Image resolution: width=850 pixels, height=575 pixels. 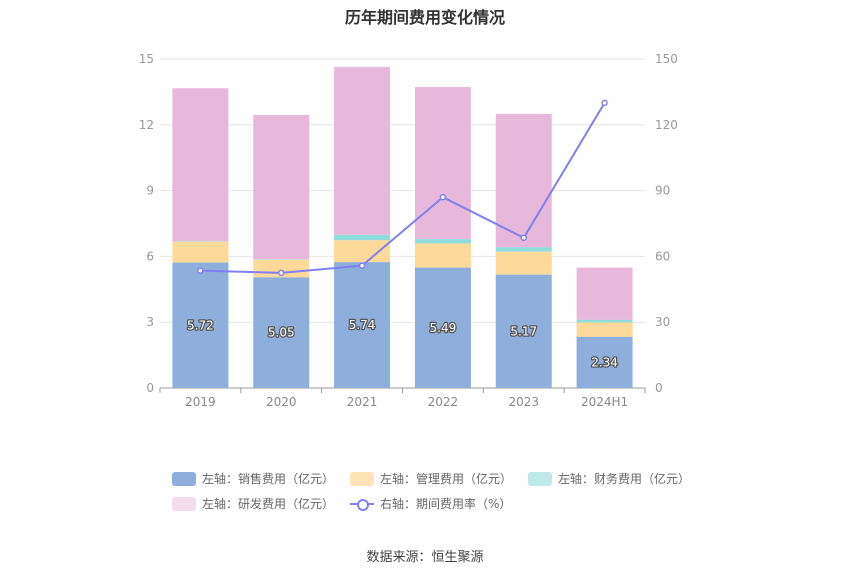 I want to click on legend-label-rnd: 左轴：研发费用（亿元）, so click(x=268, y=504).